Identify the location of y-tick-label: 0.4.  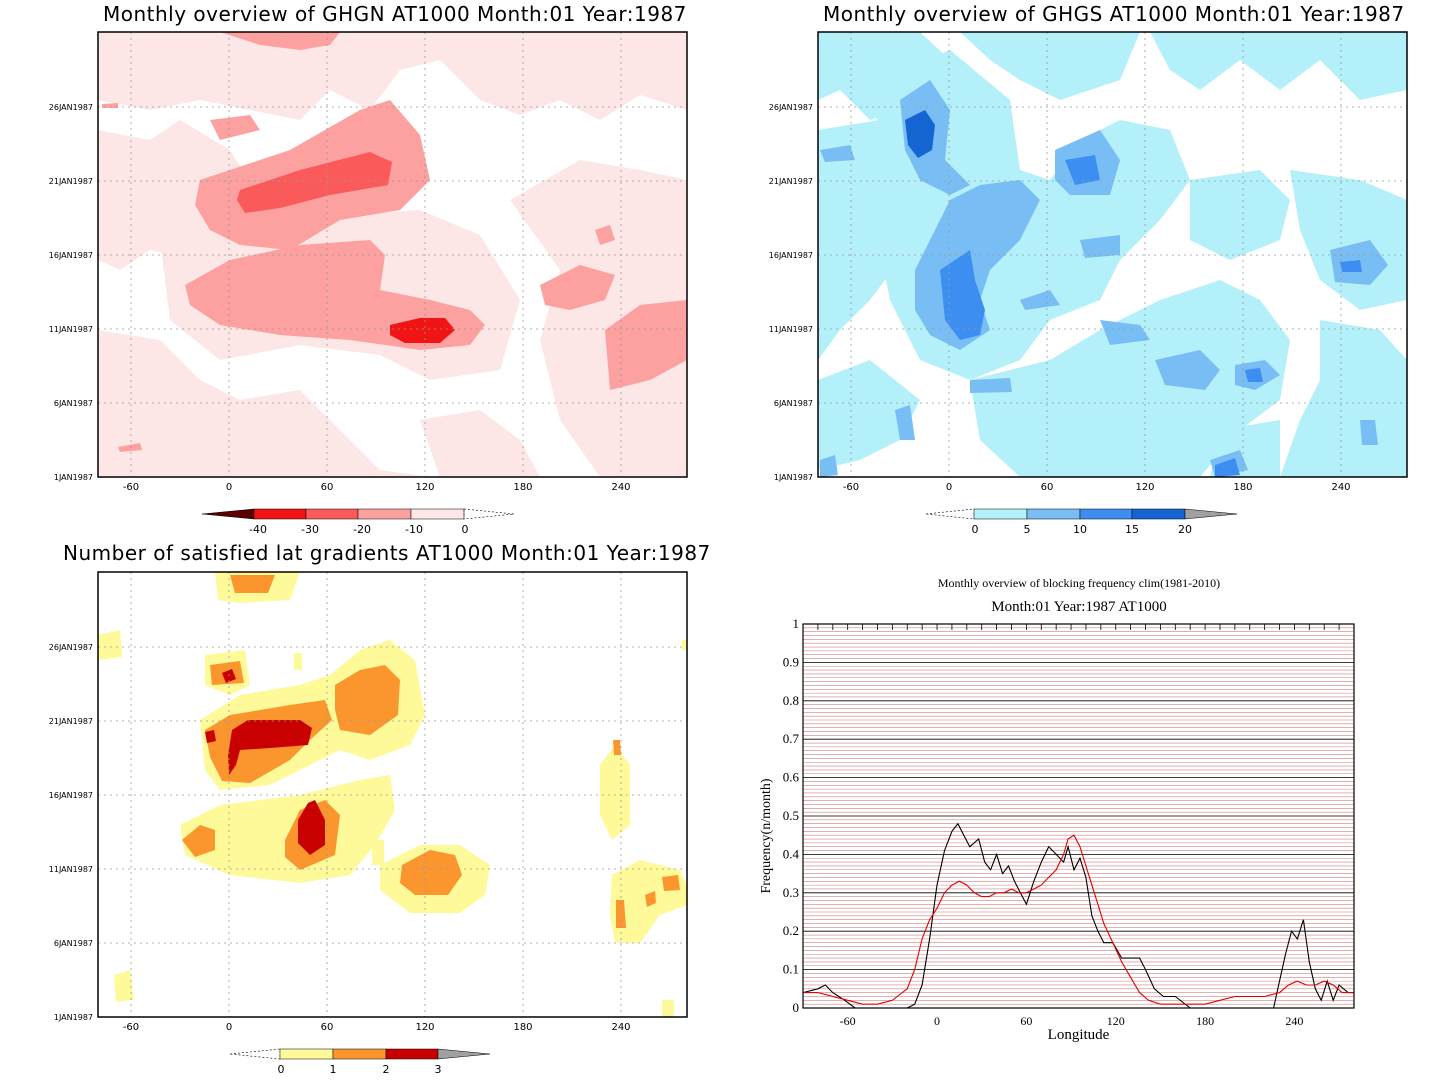
(791, 853).